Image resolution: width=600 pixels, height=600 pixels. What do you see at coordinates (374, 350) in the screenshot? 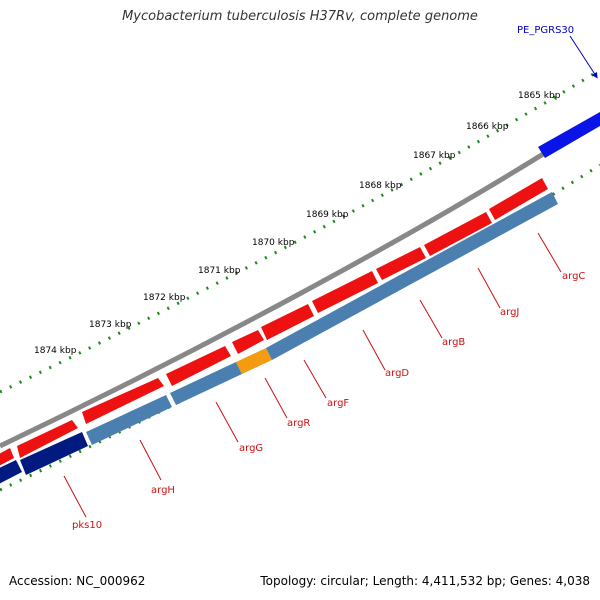
I see `leader-argD` at bounding box center [374, 350].